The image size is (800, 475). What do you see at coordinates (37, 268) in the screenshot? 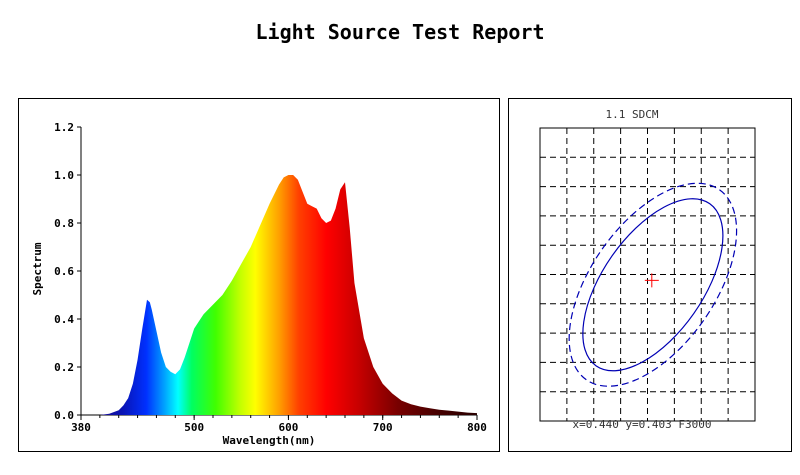
I see `y-axis-label: Spectrum` at bounding box center [37, 268].